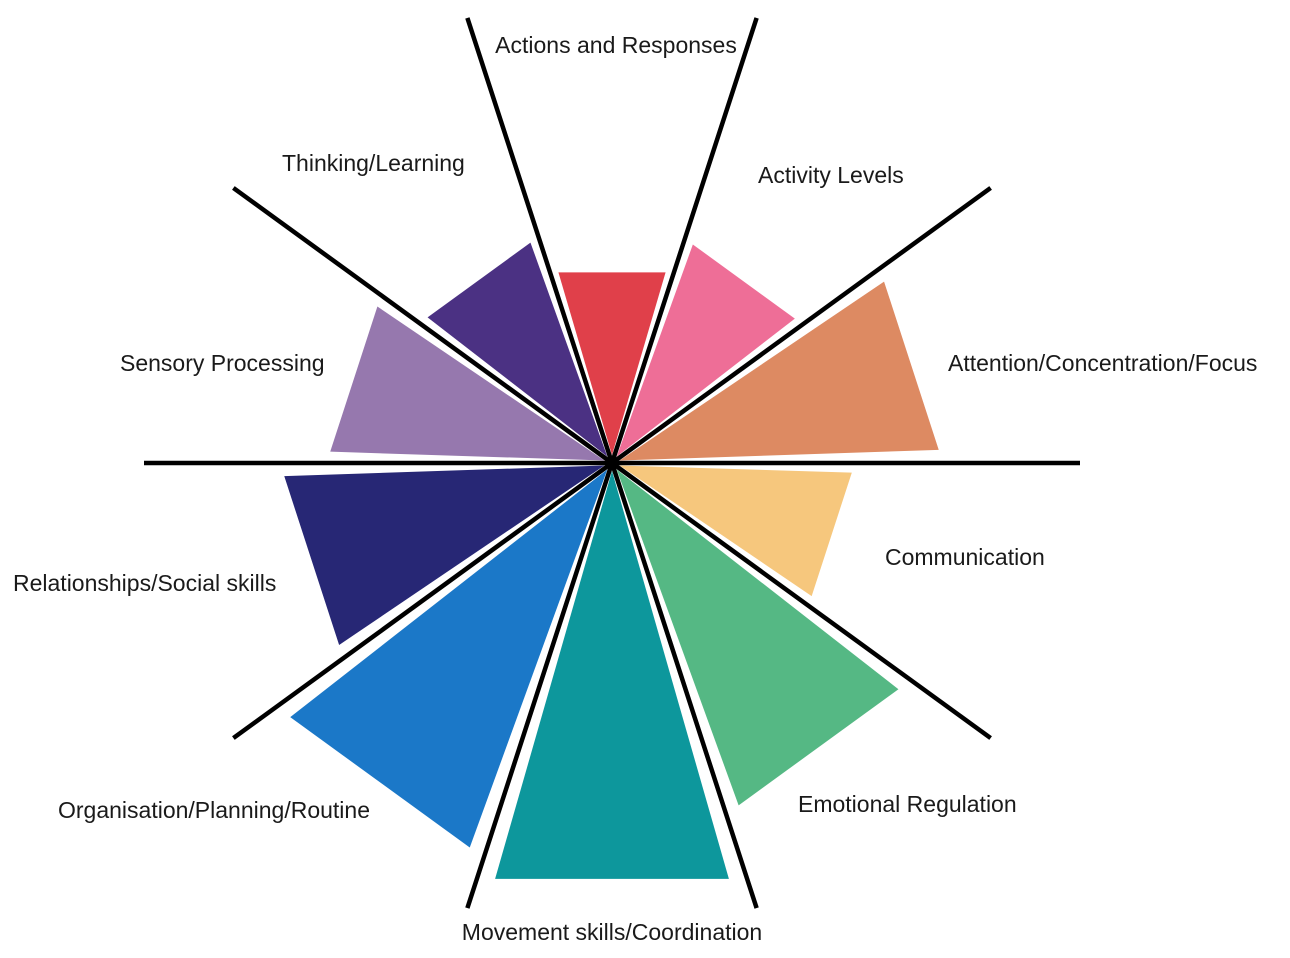  I want to click on label-emotional-regulation: Emotional Regulation, so click(907, 804).